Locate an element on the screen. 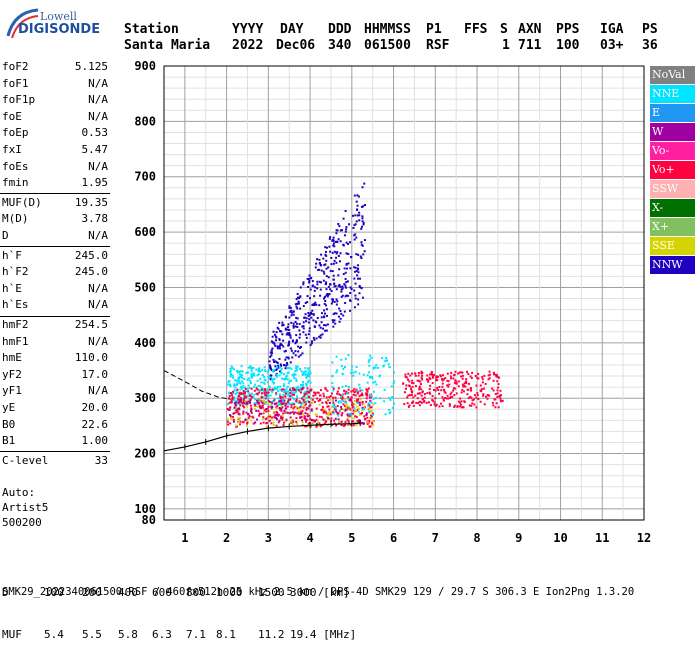  header-value-4: 061500 is located at coordinates (387, 45).